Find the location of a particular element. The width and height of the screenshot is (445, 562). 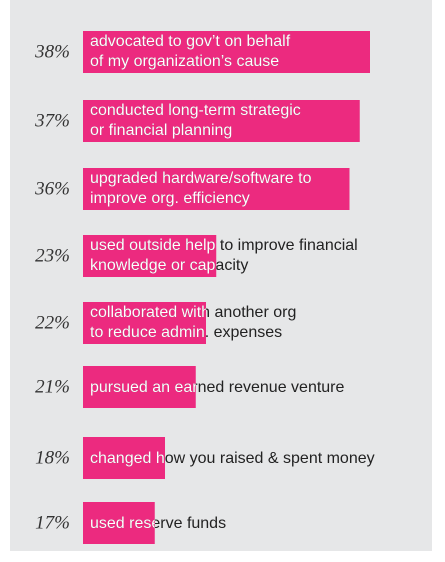

category-label: knowledge or capacity is located at coordinates (169, 265).